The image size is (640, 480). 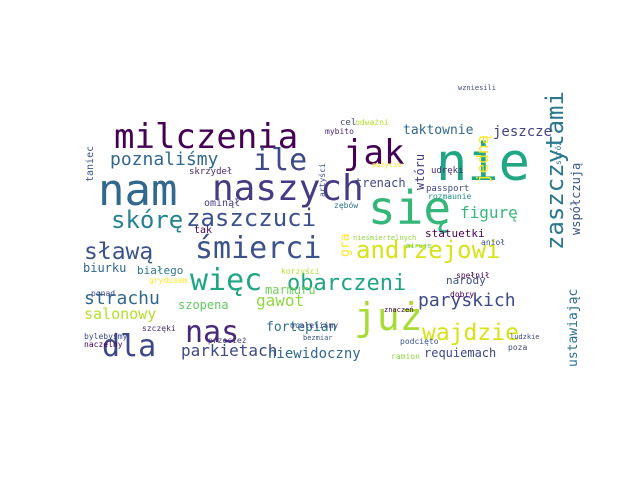 What do you see at coordinates (522, 132) in the screenshot?
I see `word-24: jeszcze` at bounding box center [522, 132].